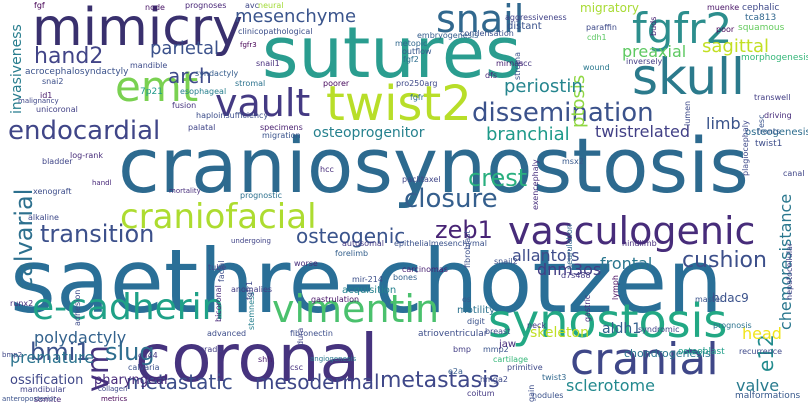 The height and width of the screenshot is (404, 808). Describe the element at coordinates (211, 349) in the screenshot. I see `word-grade: grade` at that location.